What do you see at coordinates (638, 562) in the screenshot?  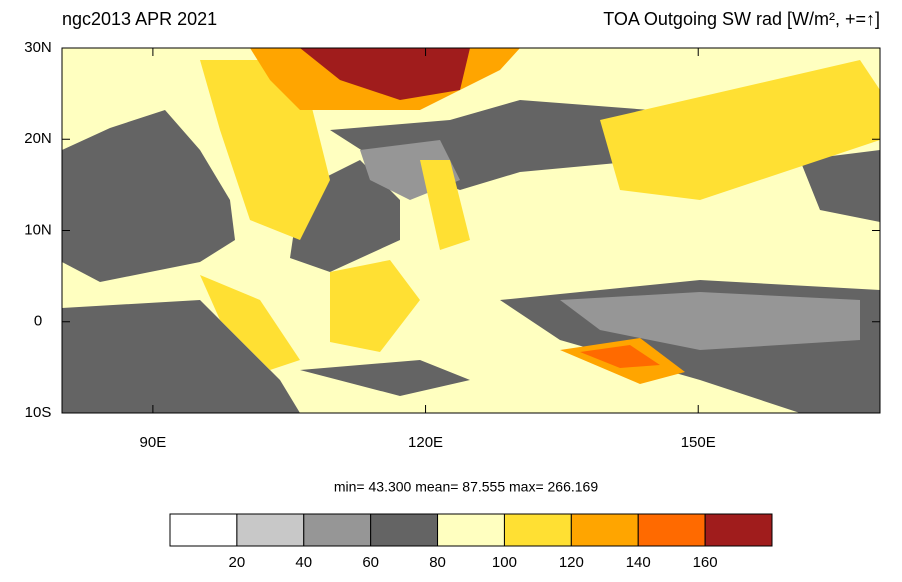 I see `colorbar-label: 140` at bounding box center [638, 562].